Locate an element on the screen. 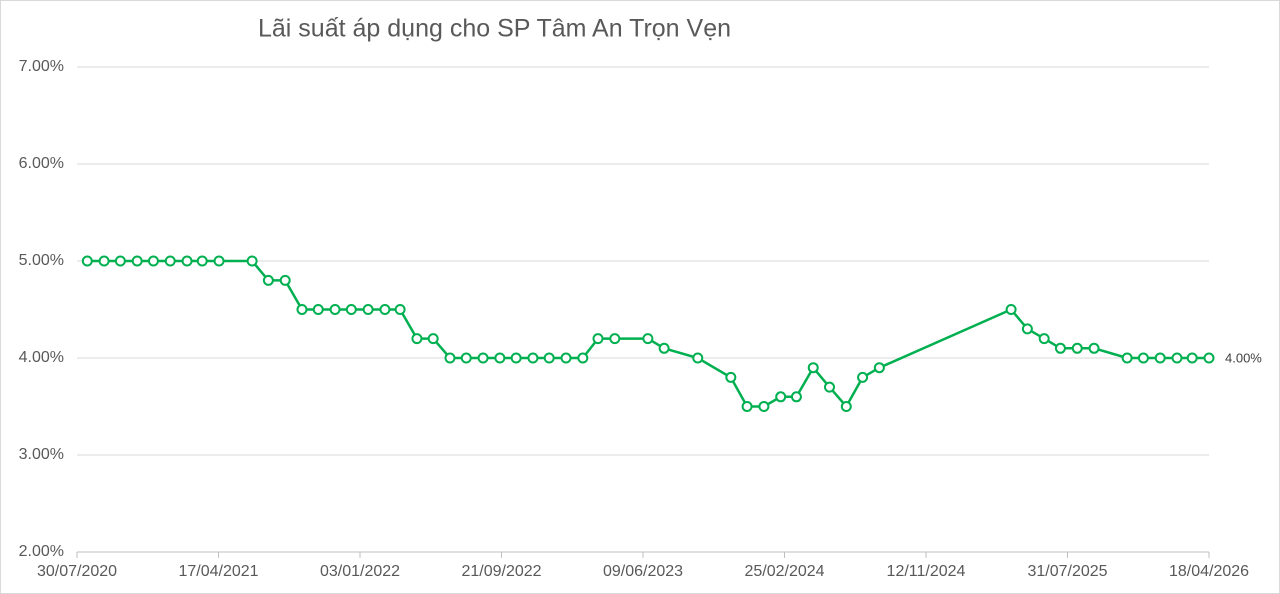 The image size is (1280, 594). x-tick-label: 17/04/2021 is located at coordinates (218, 571).